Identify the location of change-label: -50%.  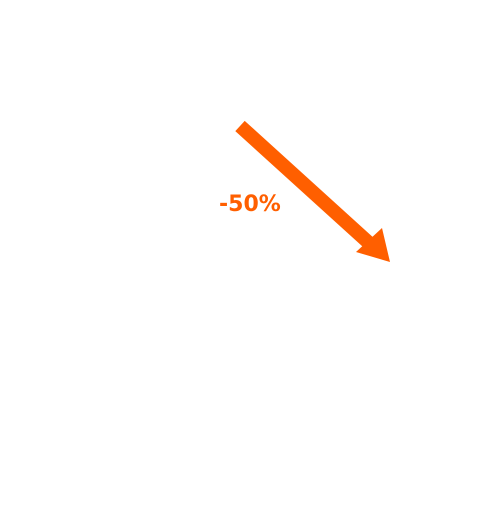
(250, 204).